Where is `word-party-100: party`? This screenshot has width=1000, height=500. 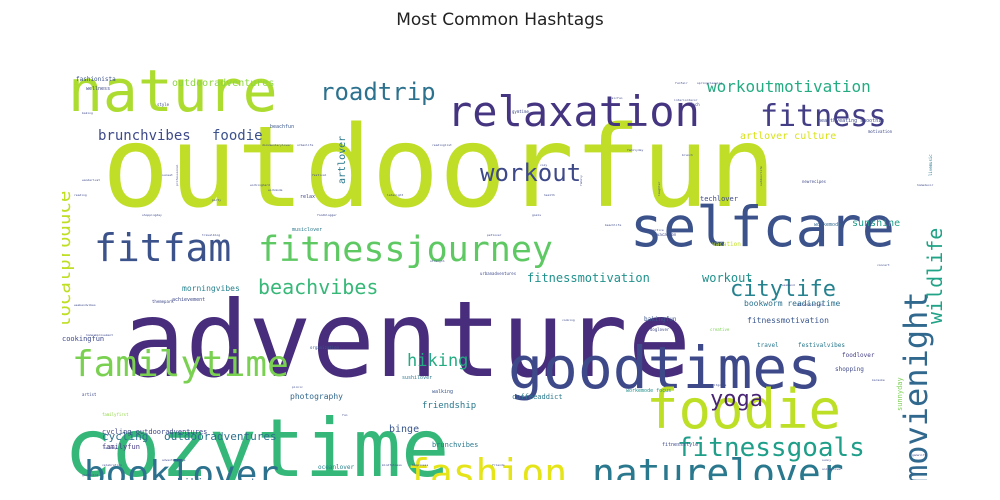
word-party-100: party is located at coordinates (216, 200).